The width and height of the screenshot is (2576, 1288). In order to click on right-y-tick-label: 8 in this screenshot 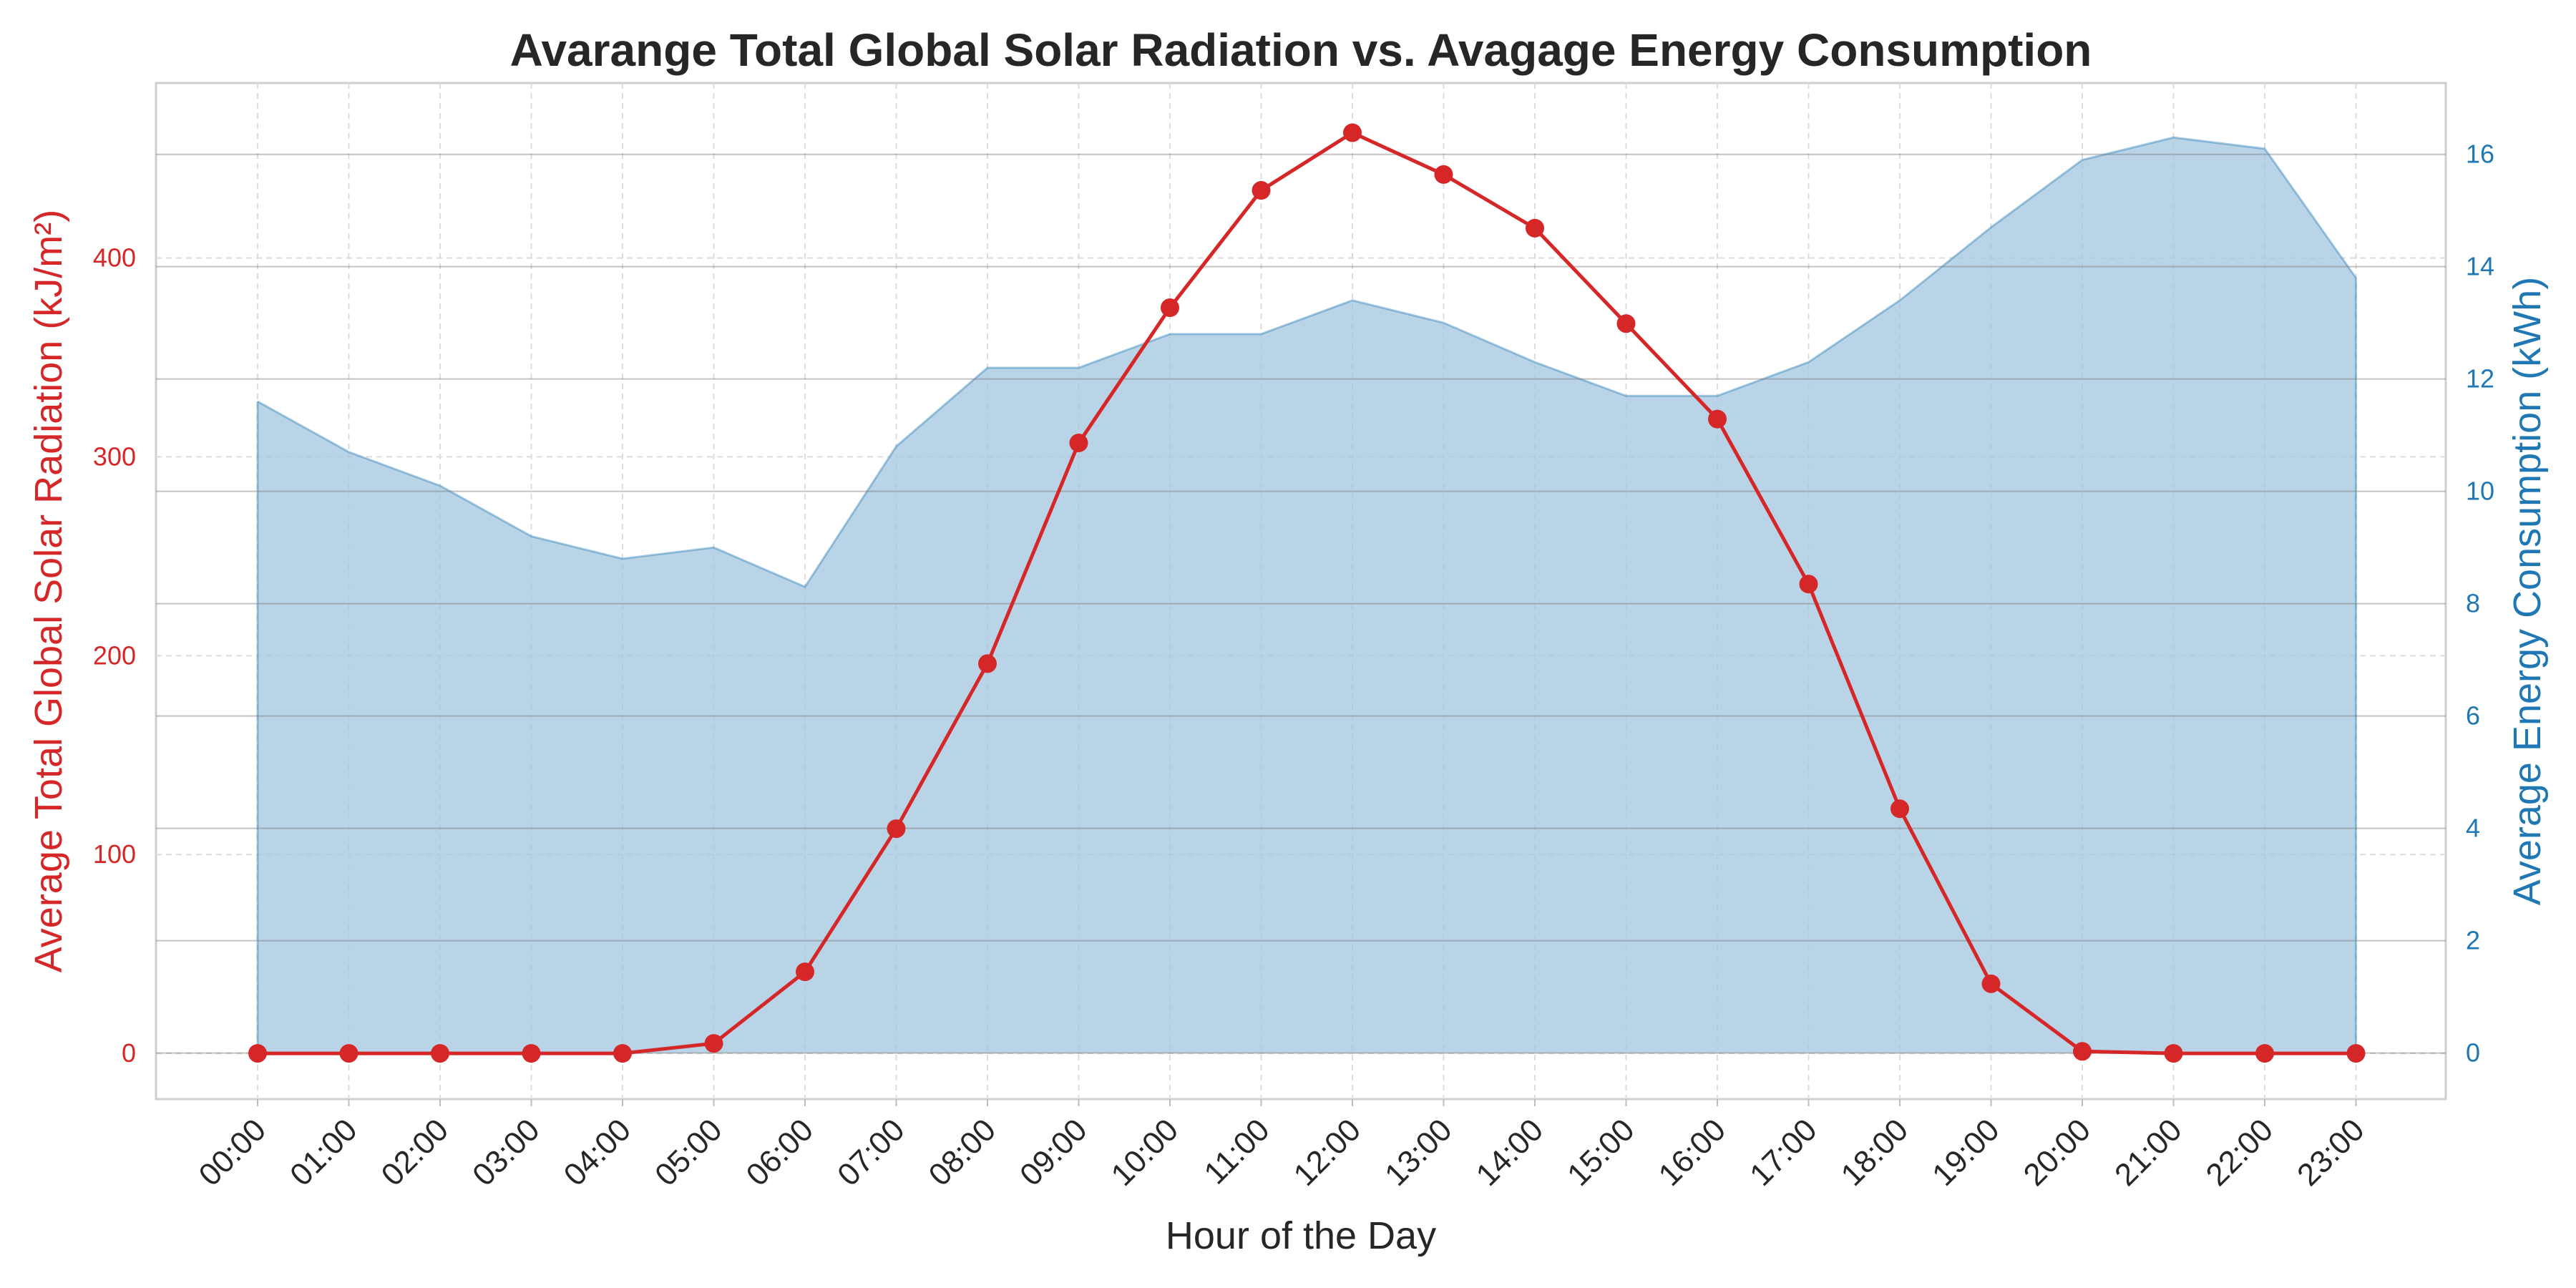, I will do `click(2473, 603)`.